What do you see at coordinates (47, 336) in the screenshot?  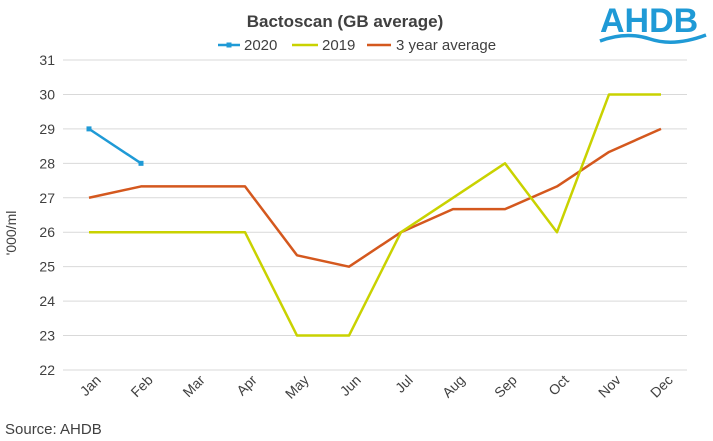 I see `y-tick-label: 23` at bounding box center [47, 336].